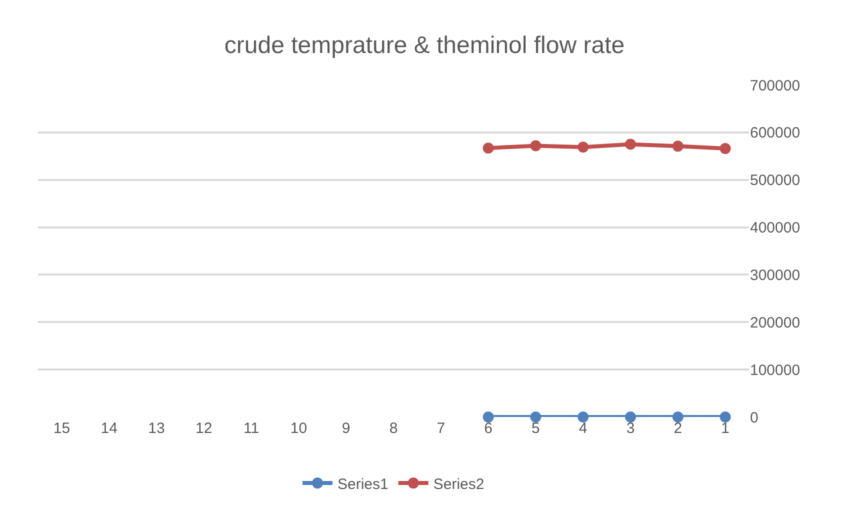 This screenshot has height=517, width=849. Describe the element at coordinates (775, 323) in the screenshot. I see `y-tick-label: 200000` at that location.